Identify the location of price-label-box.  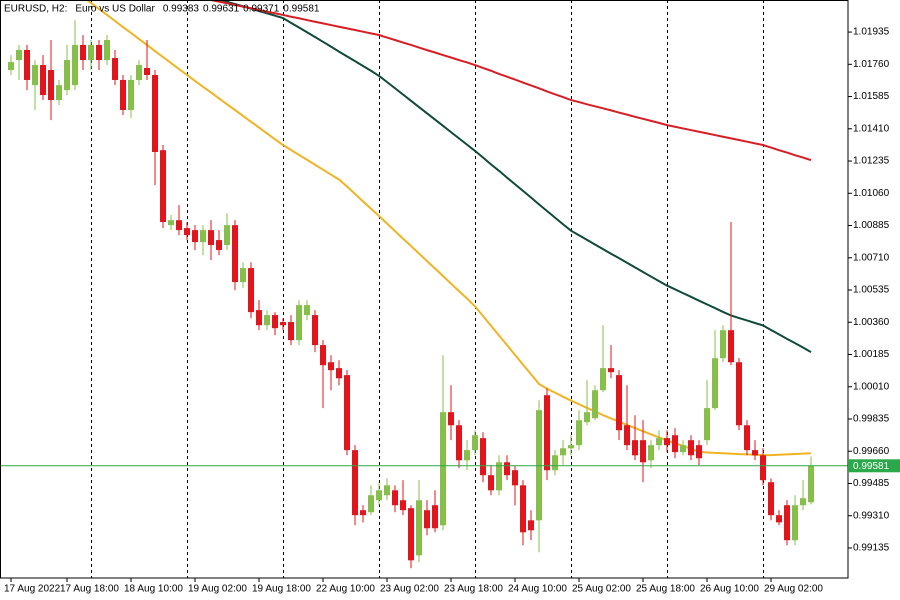
(874, 466).